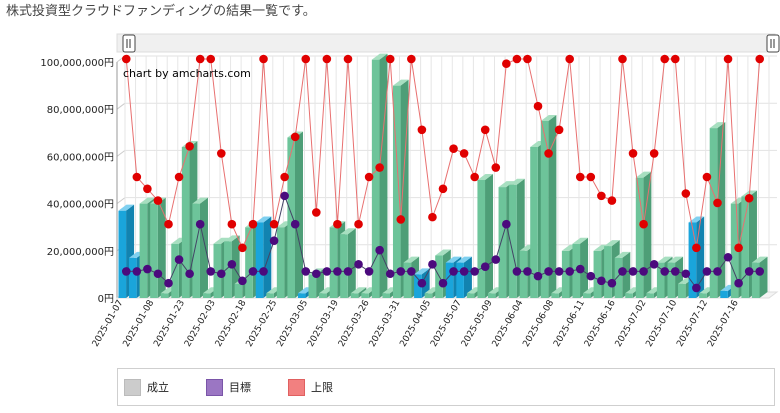  I want to click on scrollbar-right-grip, so click(773, 43).